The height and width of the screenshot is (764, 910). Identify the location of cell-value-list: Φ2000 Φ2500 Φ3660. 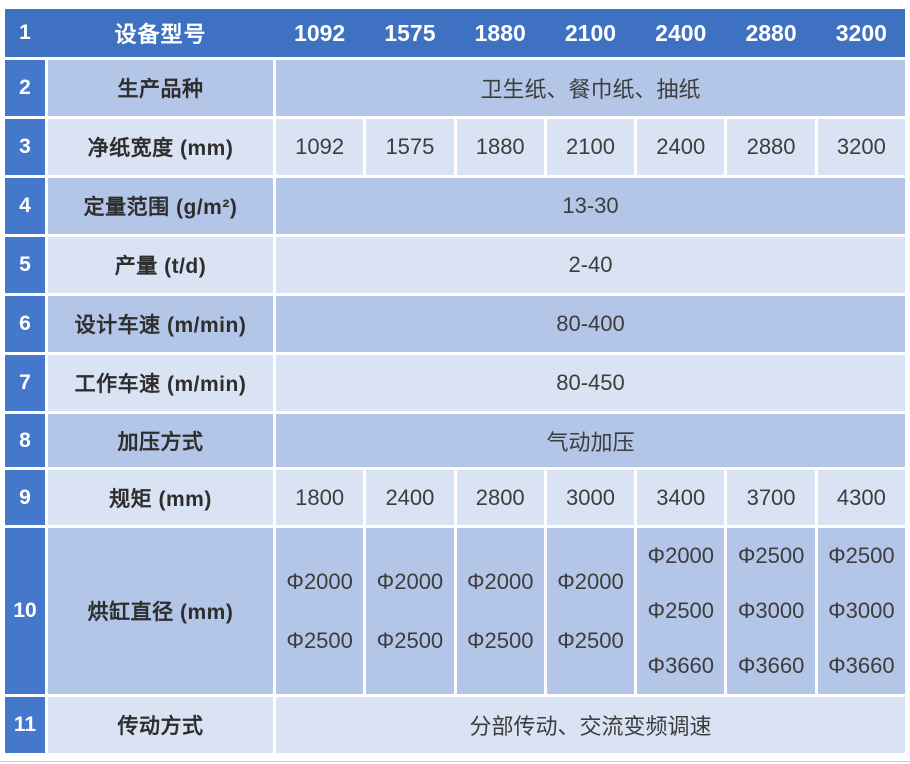
(681, 611).